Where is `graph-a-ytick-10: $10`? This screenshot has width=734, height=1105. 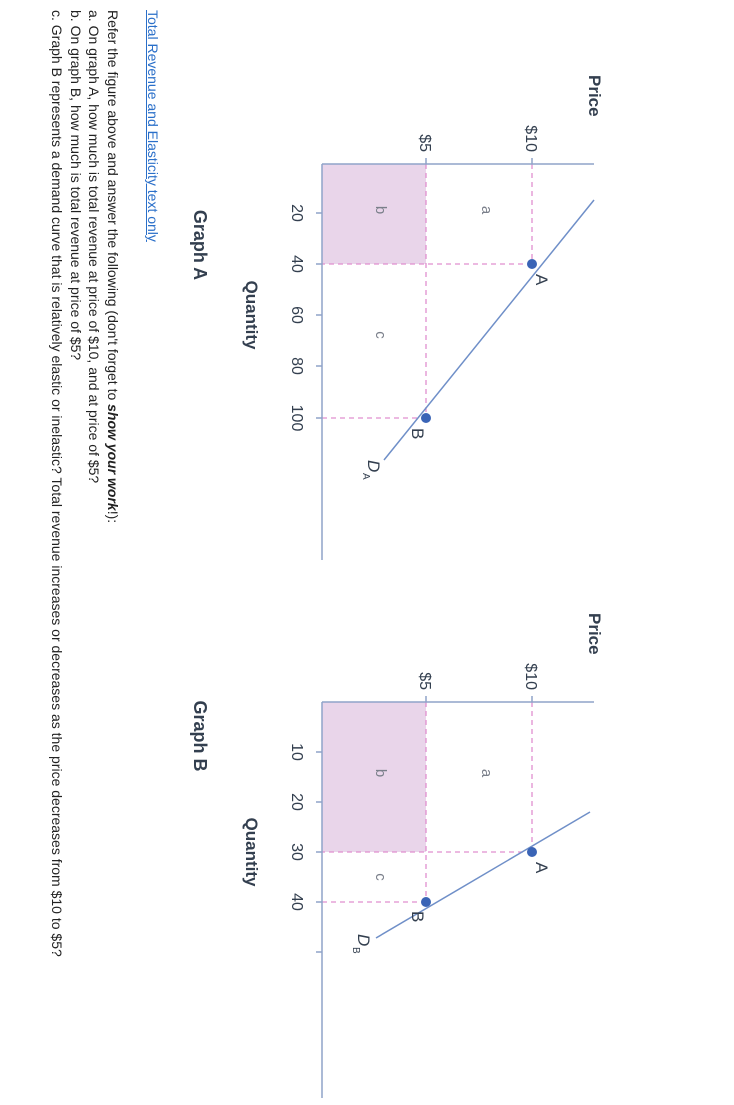
graph-a-ytick-10: $10 is located at coordinates (530, 138).